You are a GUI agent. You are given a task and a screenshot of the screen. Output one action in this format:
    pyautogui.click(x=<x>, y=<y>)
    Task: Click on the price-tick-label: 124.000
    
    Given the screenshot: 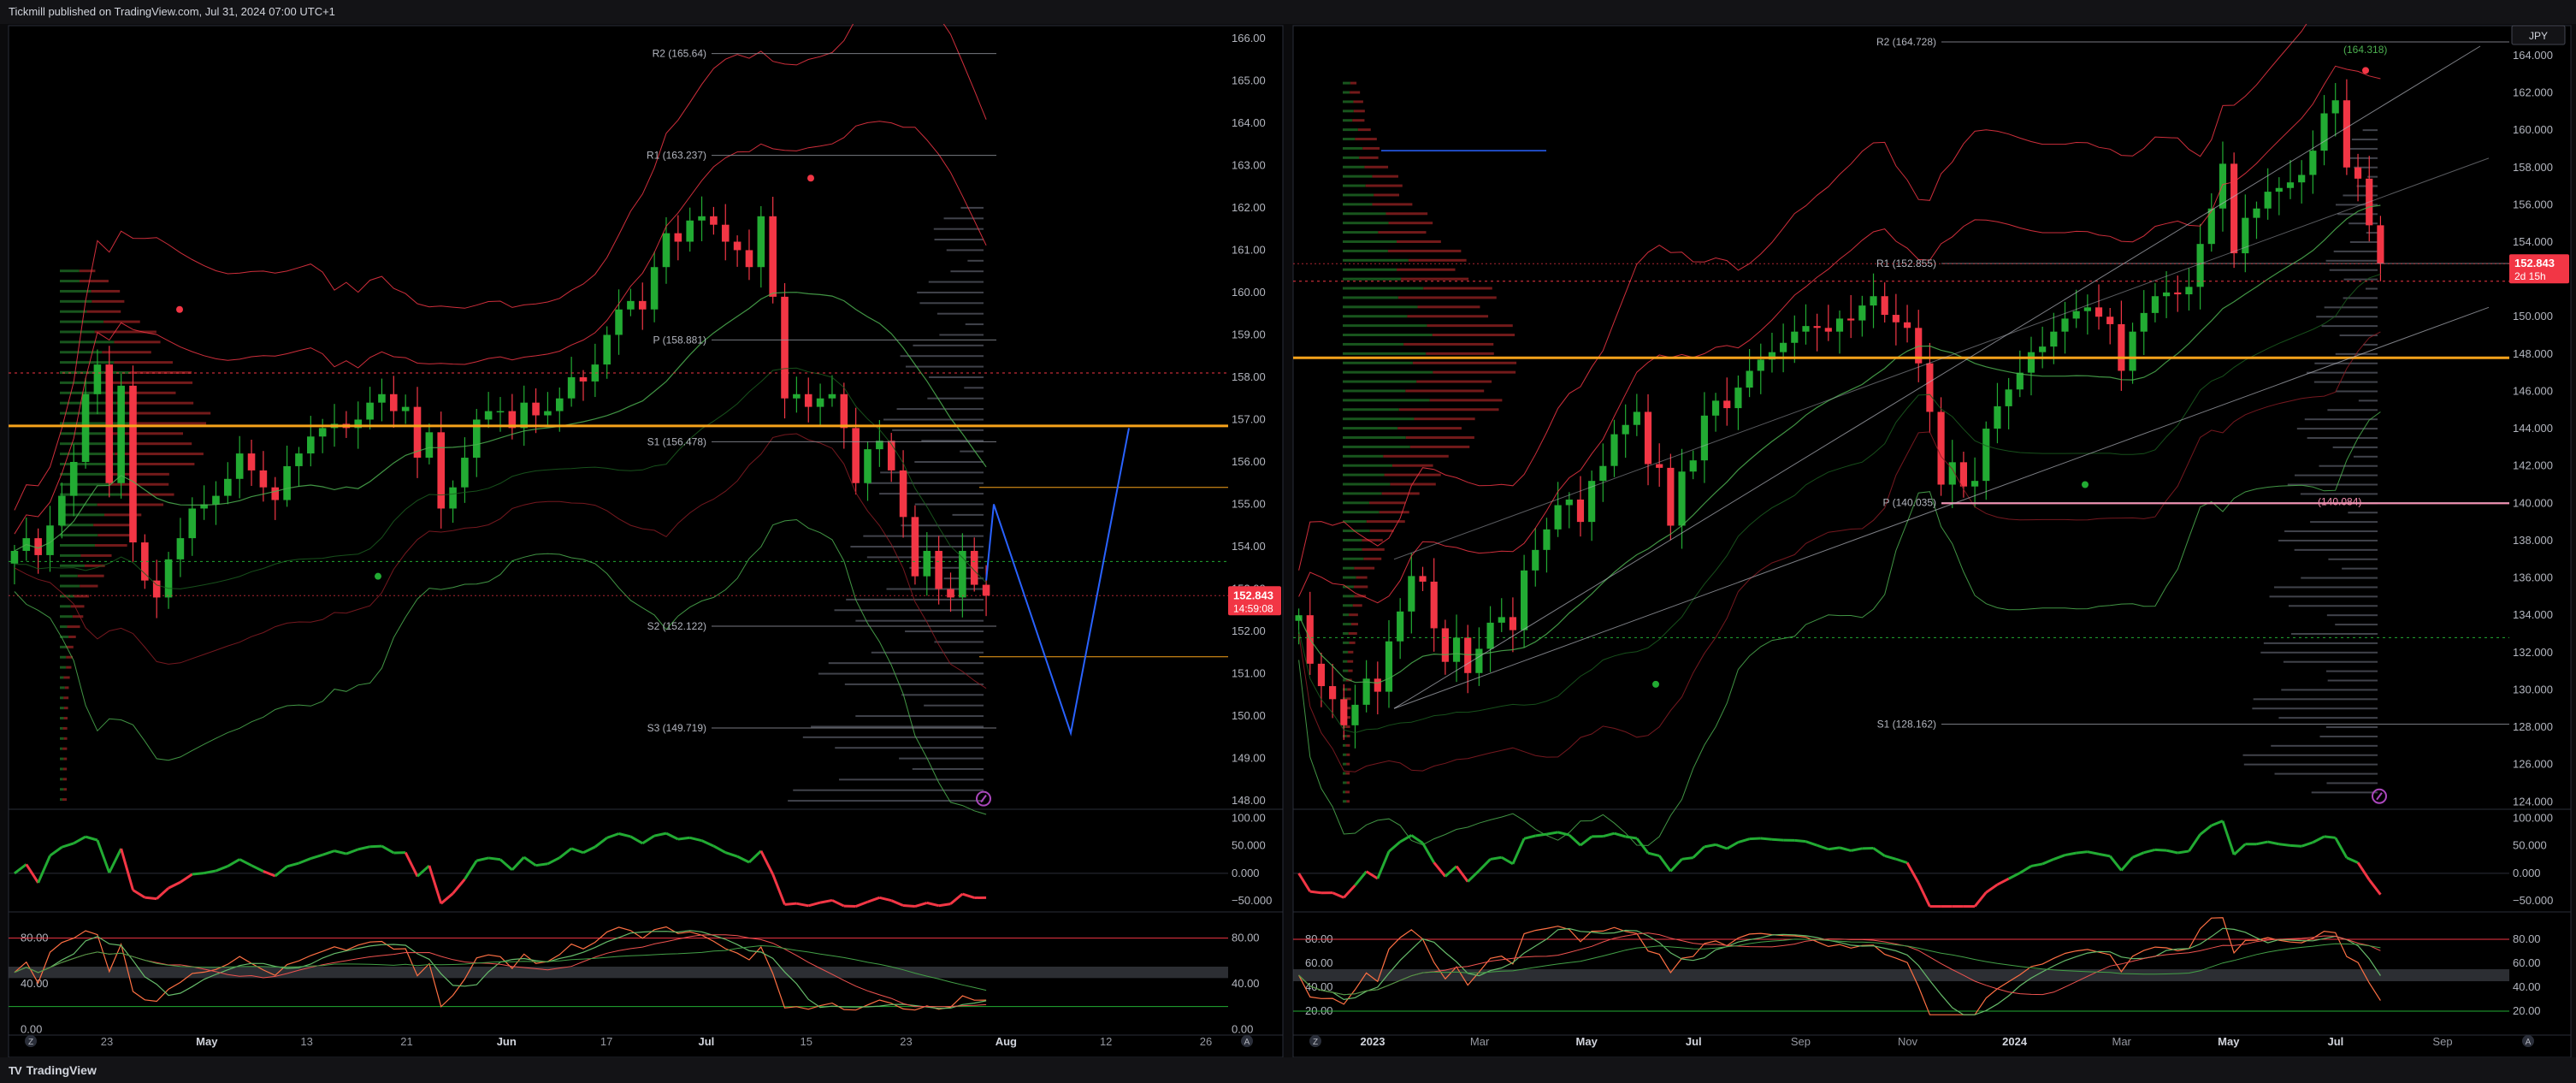 What is the action you would take?
    pyautogui.click(x=2533, y=801)
    